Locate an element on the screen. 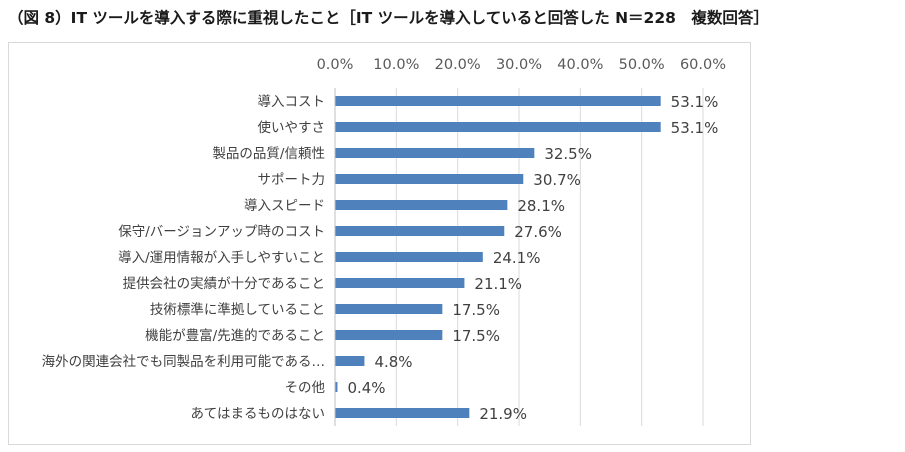  data-label: 30.7% is located at coordinates (557, 180).